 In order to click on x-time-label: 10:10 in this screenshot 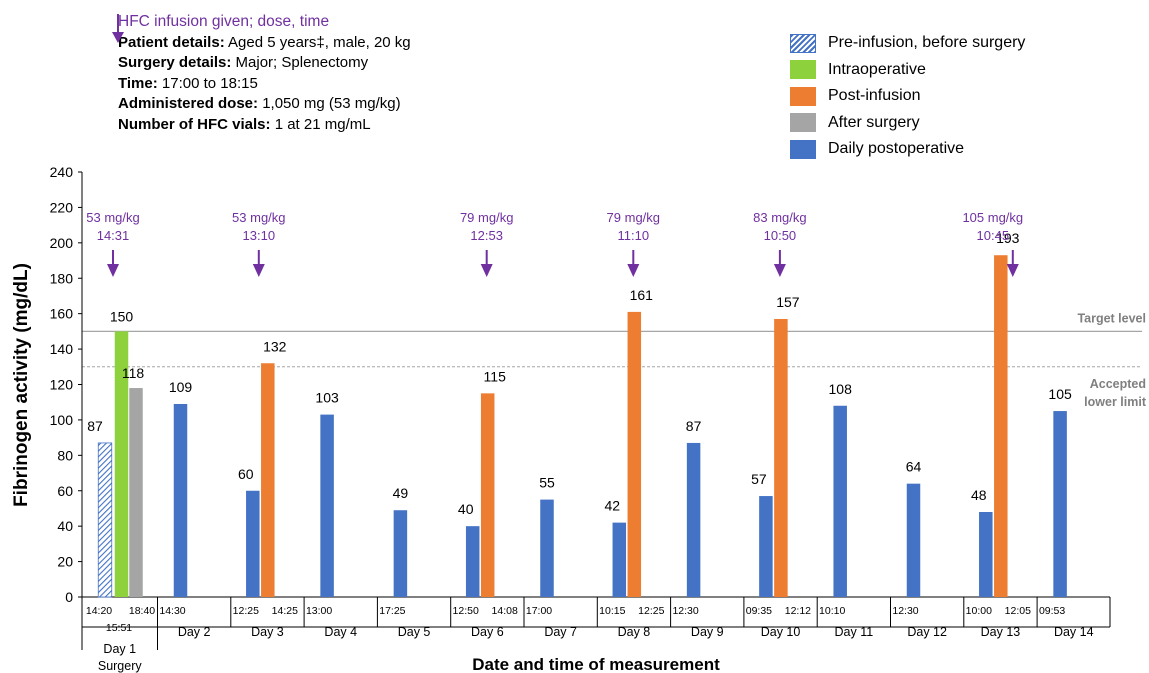, I will do `click(832, 611)`.